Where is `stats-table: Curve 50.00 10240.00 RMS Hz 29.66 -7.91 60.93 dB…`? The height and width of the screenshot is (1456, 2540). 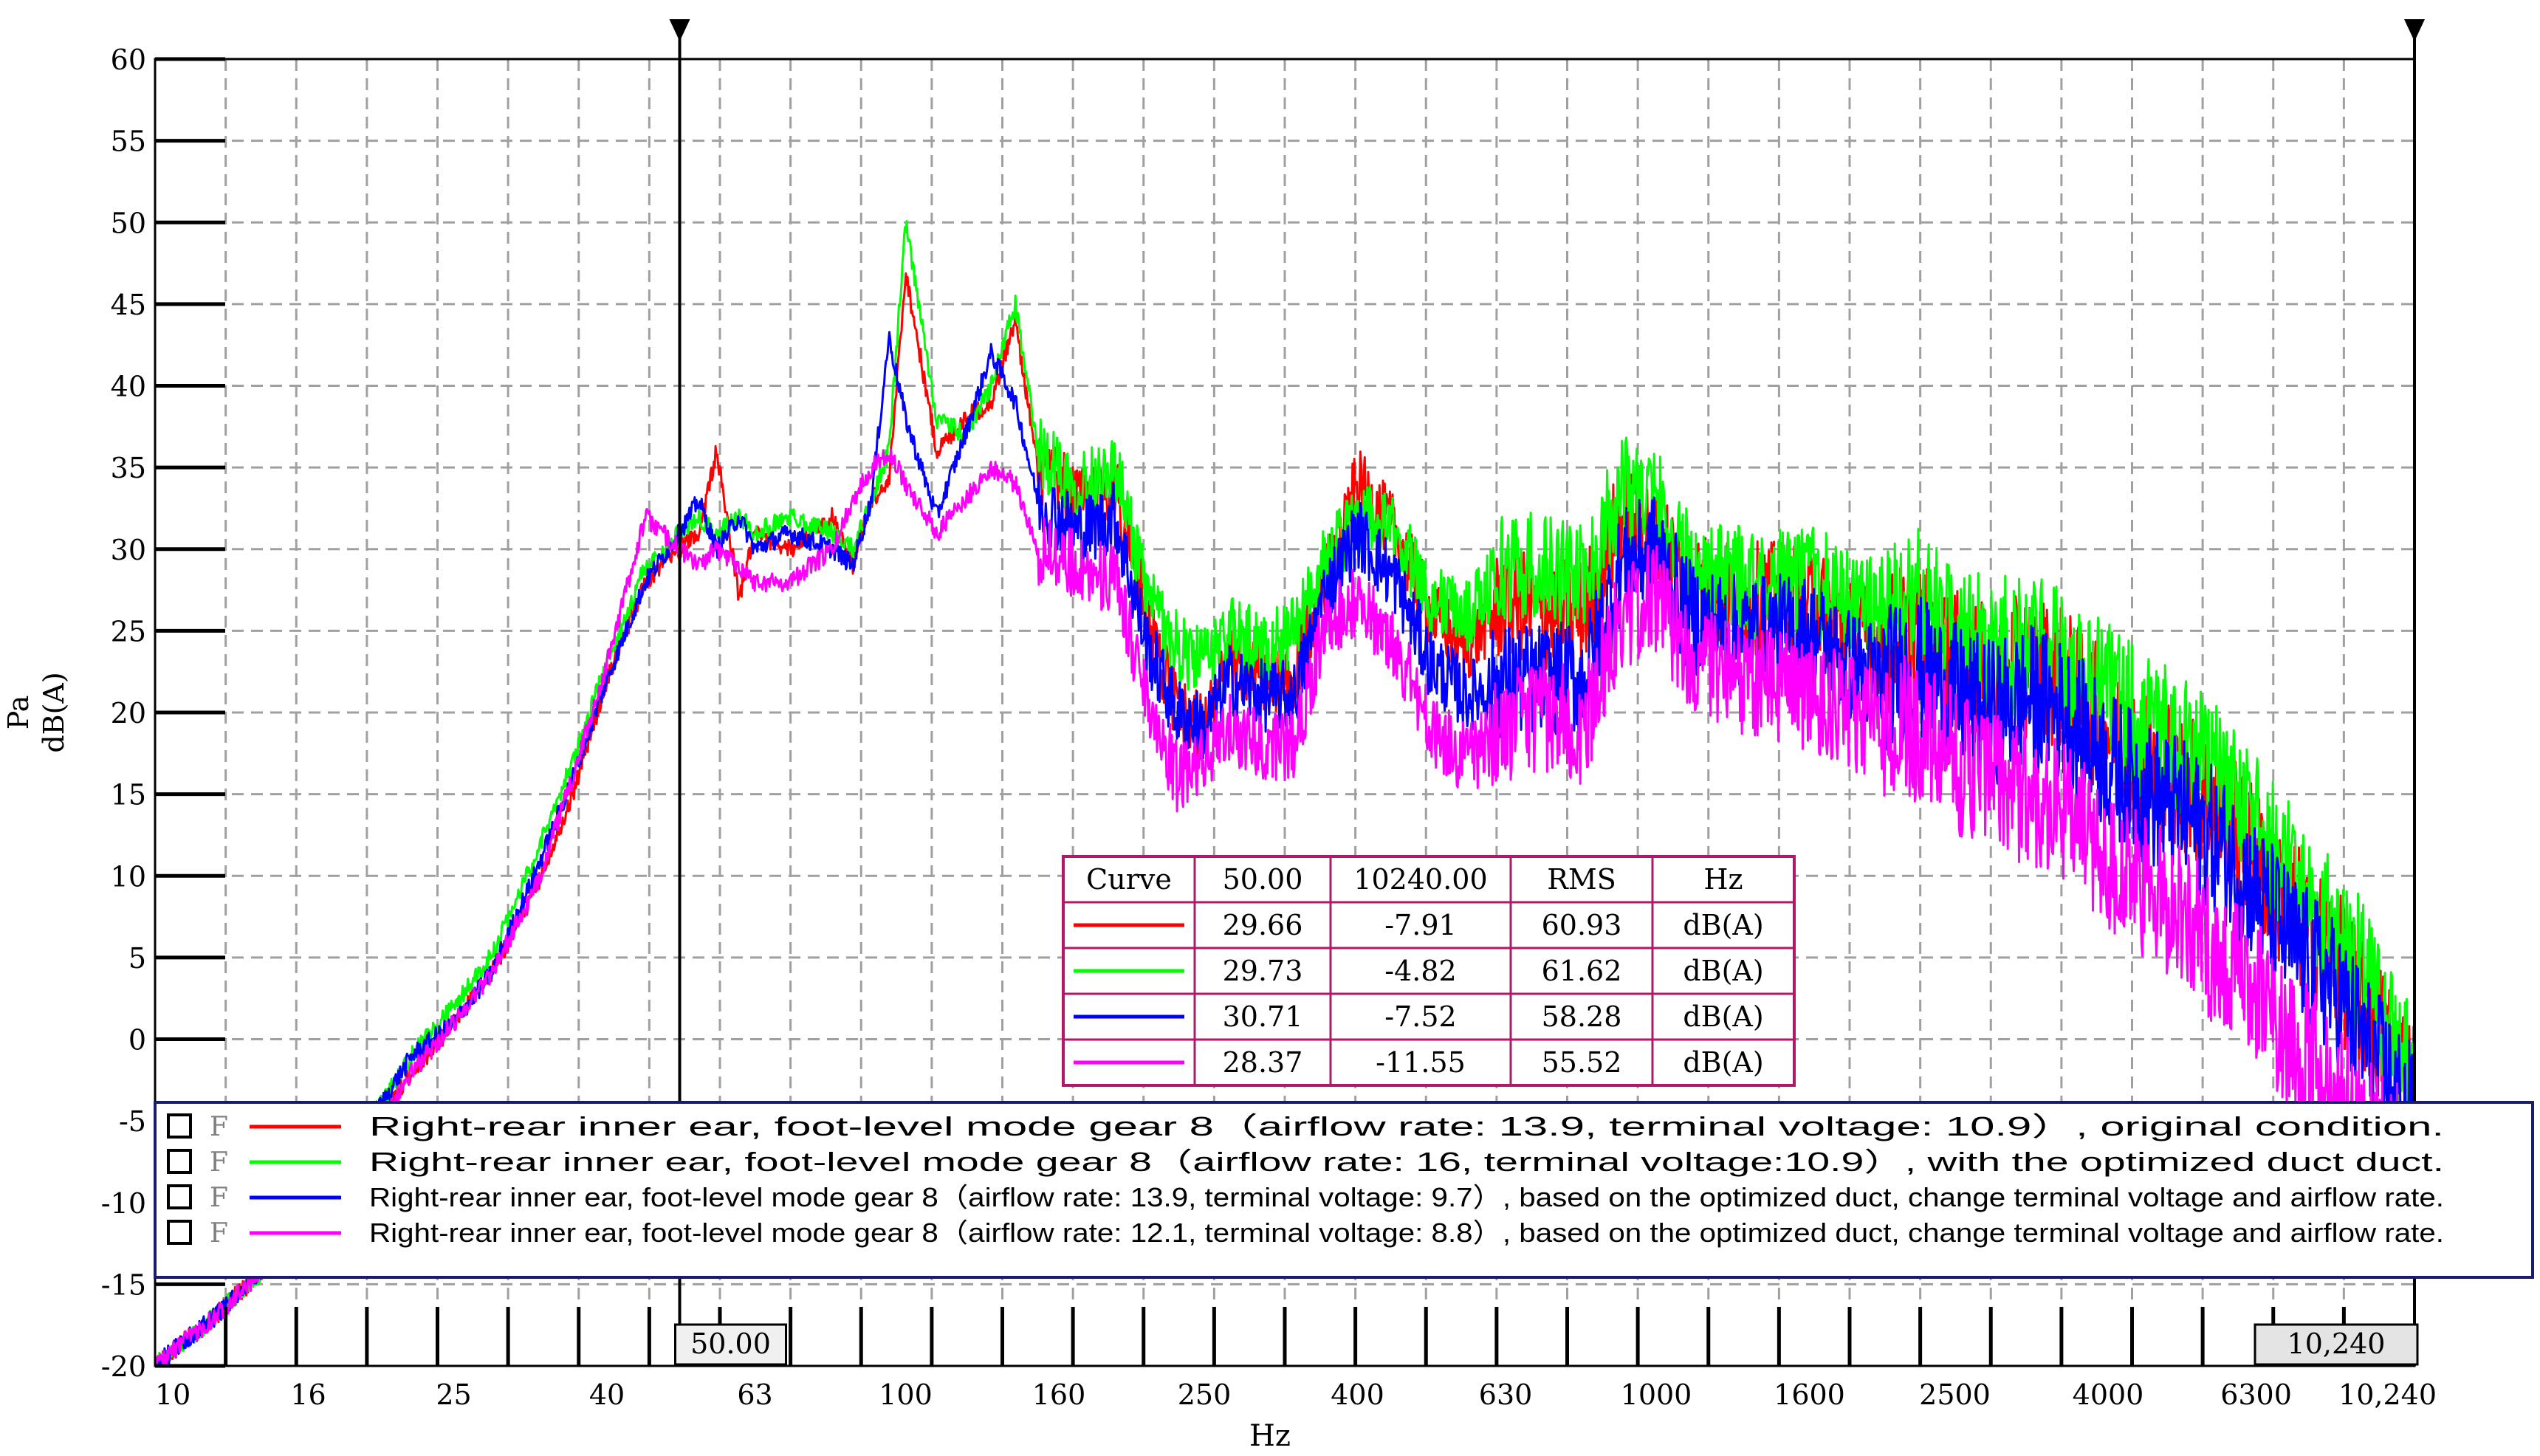 stats-table: Curve 50.00 10240.00 RMS Hz 29.66 -7.91 60.93 dB… is located at coordinates (1429, 971).